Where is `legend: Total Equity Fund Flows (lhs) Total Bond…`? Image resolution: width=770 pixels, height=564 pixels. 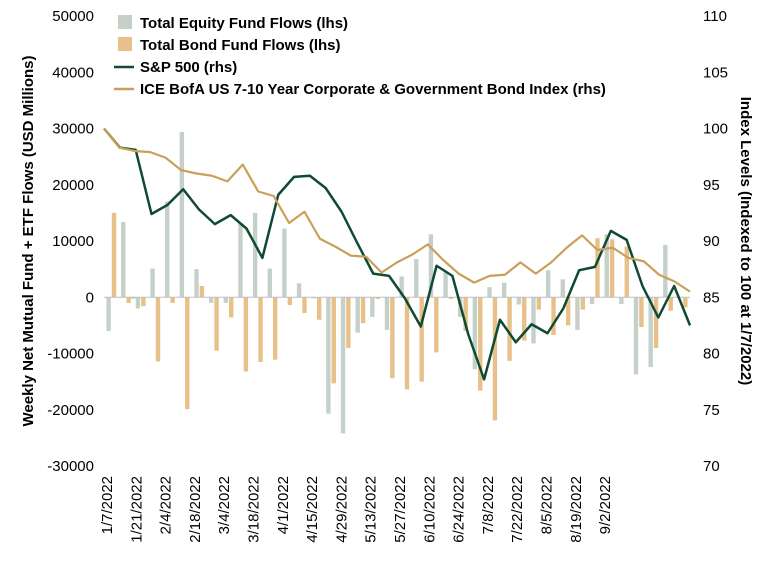
legend: Total Equity Fund Flows (lhs) Total Bond… is located at coordinates (360, 56).